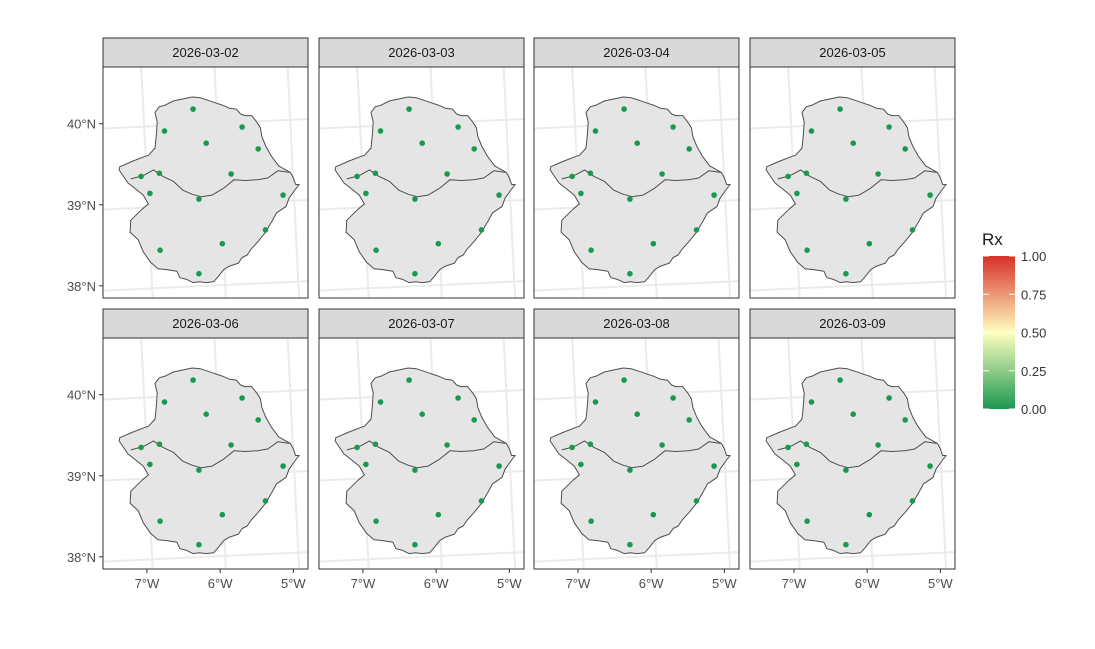  Describe the element at coordinates (636, 52) in the screenshot. I see `facet-strip-label: 2026-03-04` at that location.